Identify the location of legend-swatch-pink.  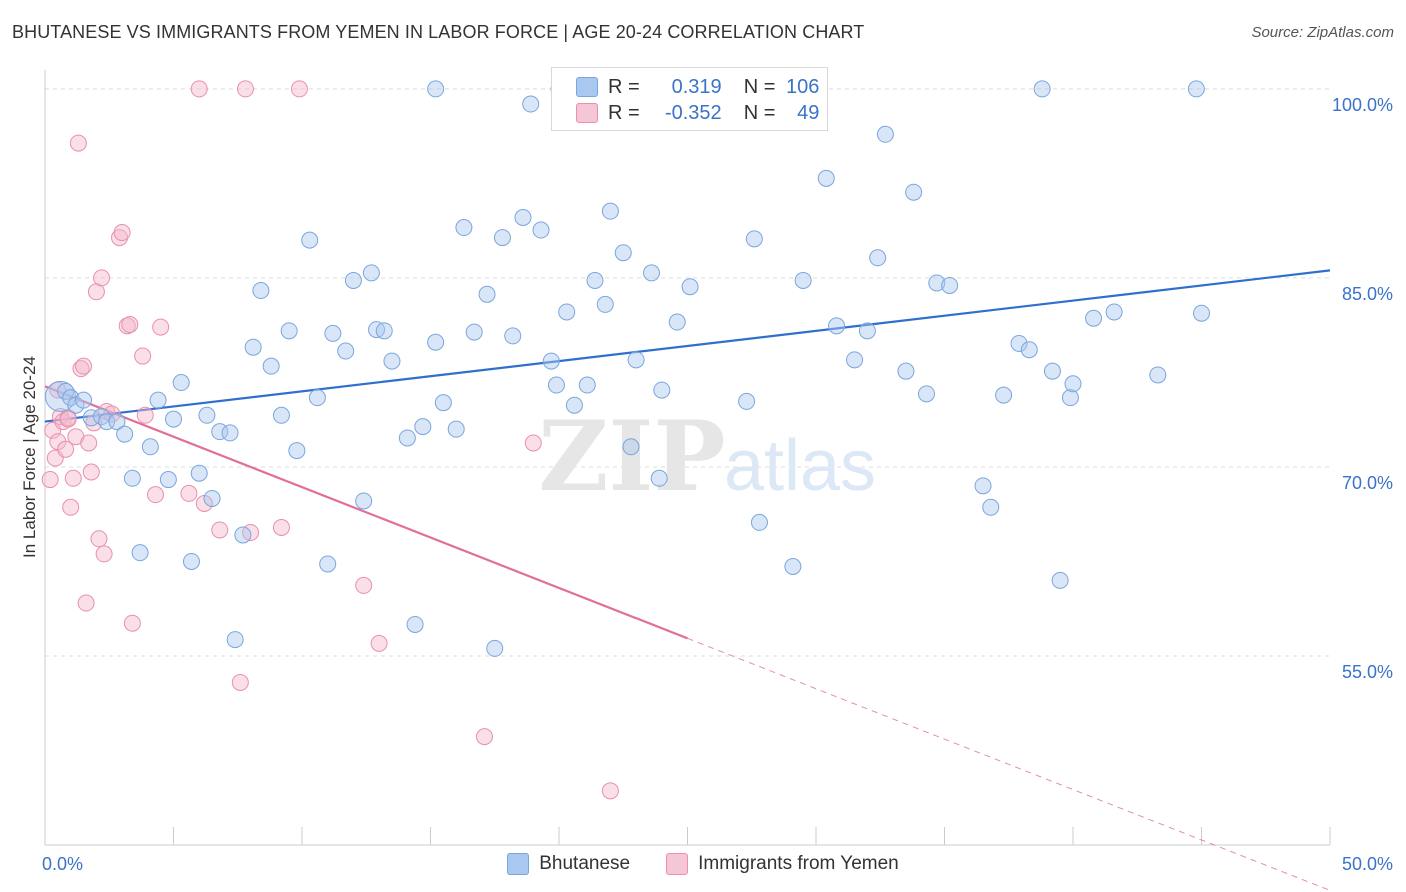
(587, 113).